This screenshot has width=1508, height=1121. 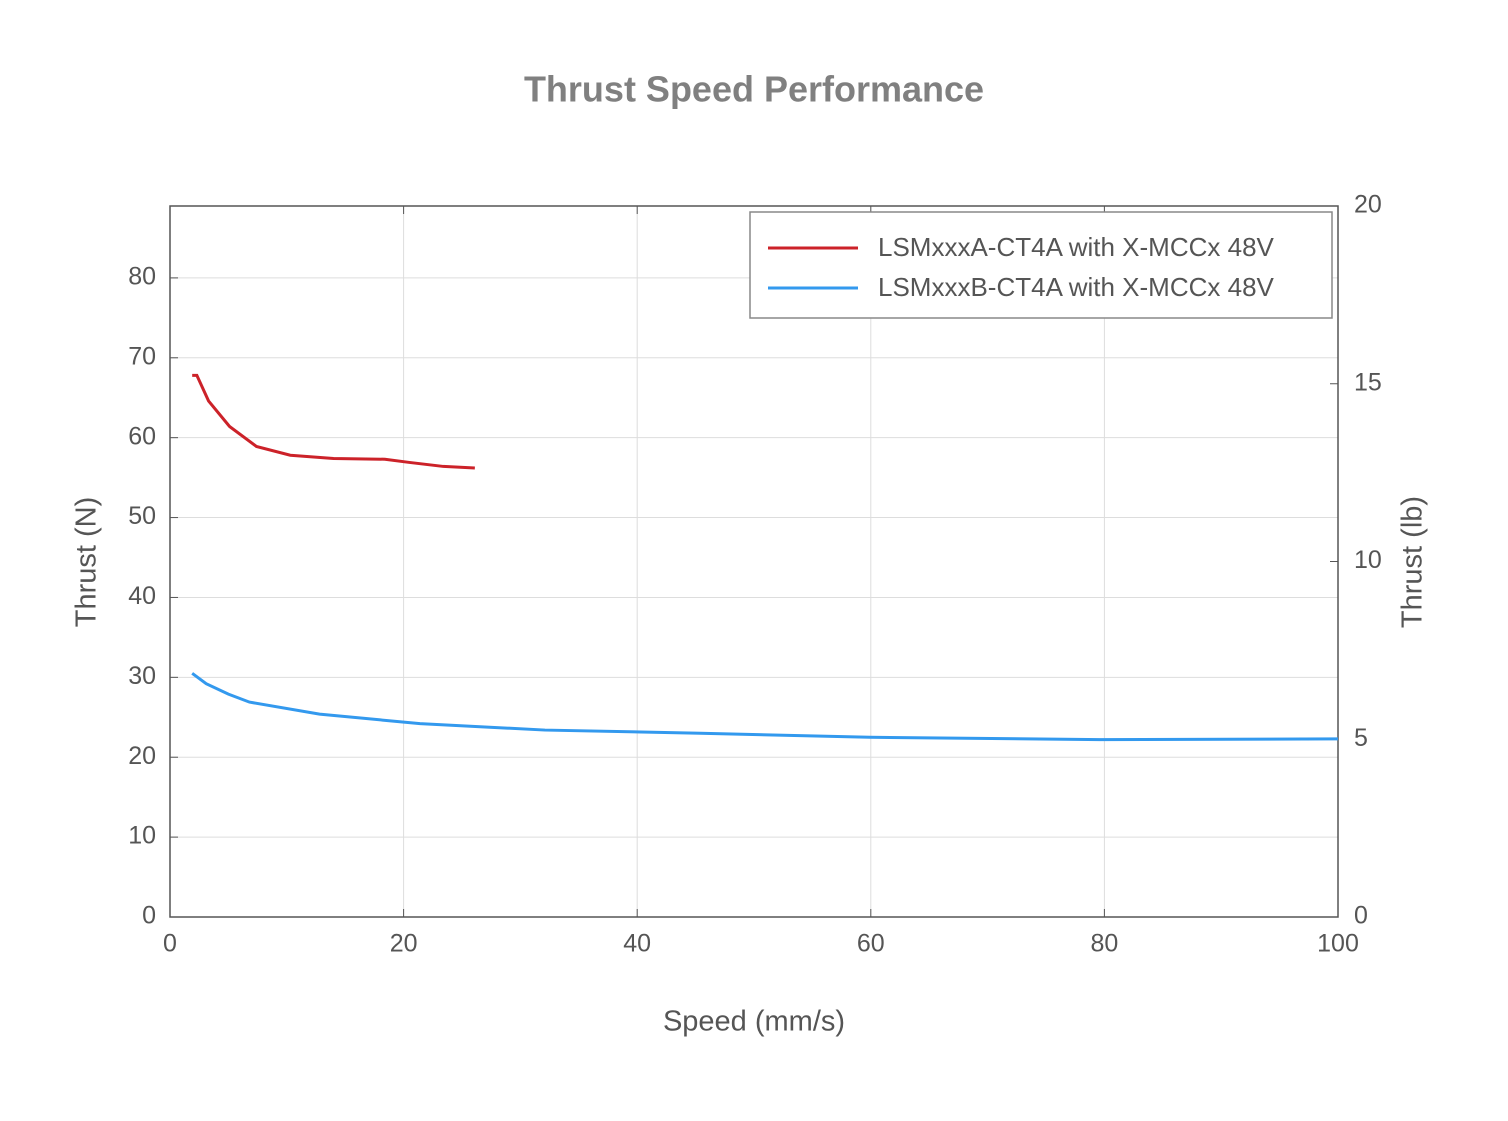 I want to click on y-tick-label: 80, so click(x=142, y=277).